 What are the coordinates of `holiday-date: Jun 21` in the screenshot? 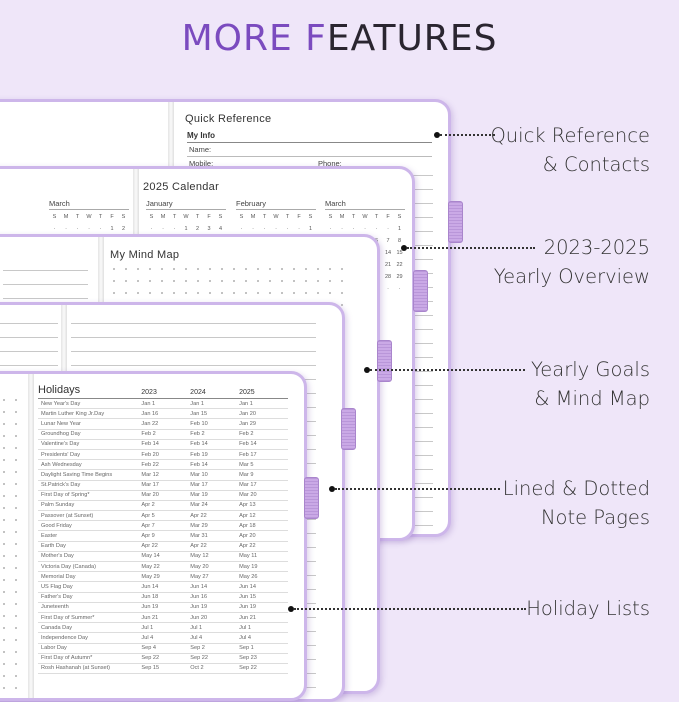 It's located at (247, 617).